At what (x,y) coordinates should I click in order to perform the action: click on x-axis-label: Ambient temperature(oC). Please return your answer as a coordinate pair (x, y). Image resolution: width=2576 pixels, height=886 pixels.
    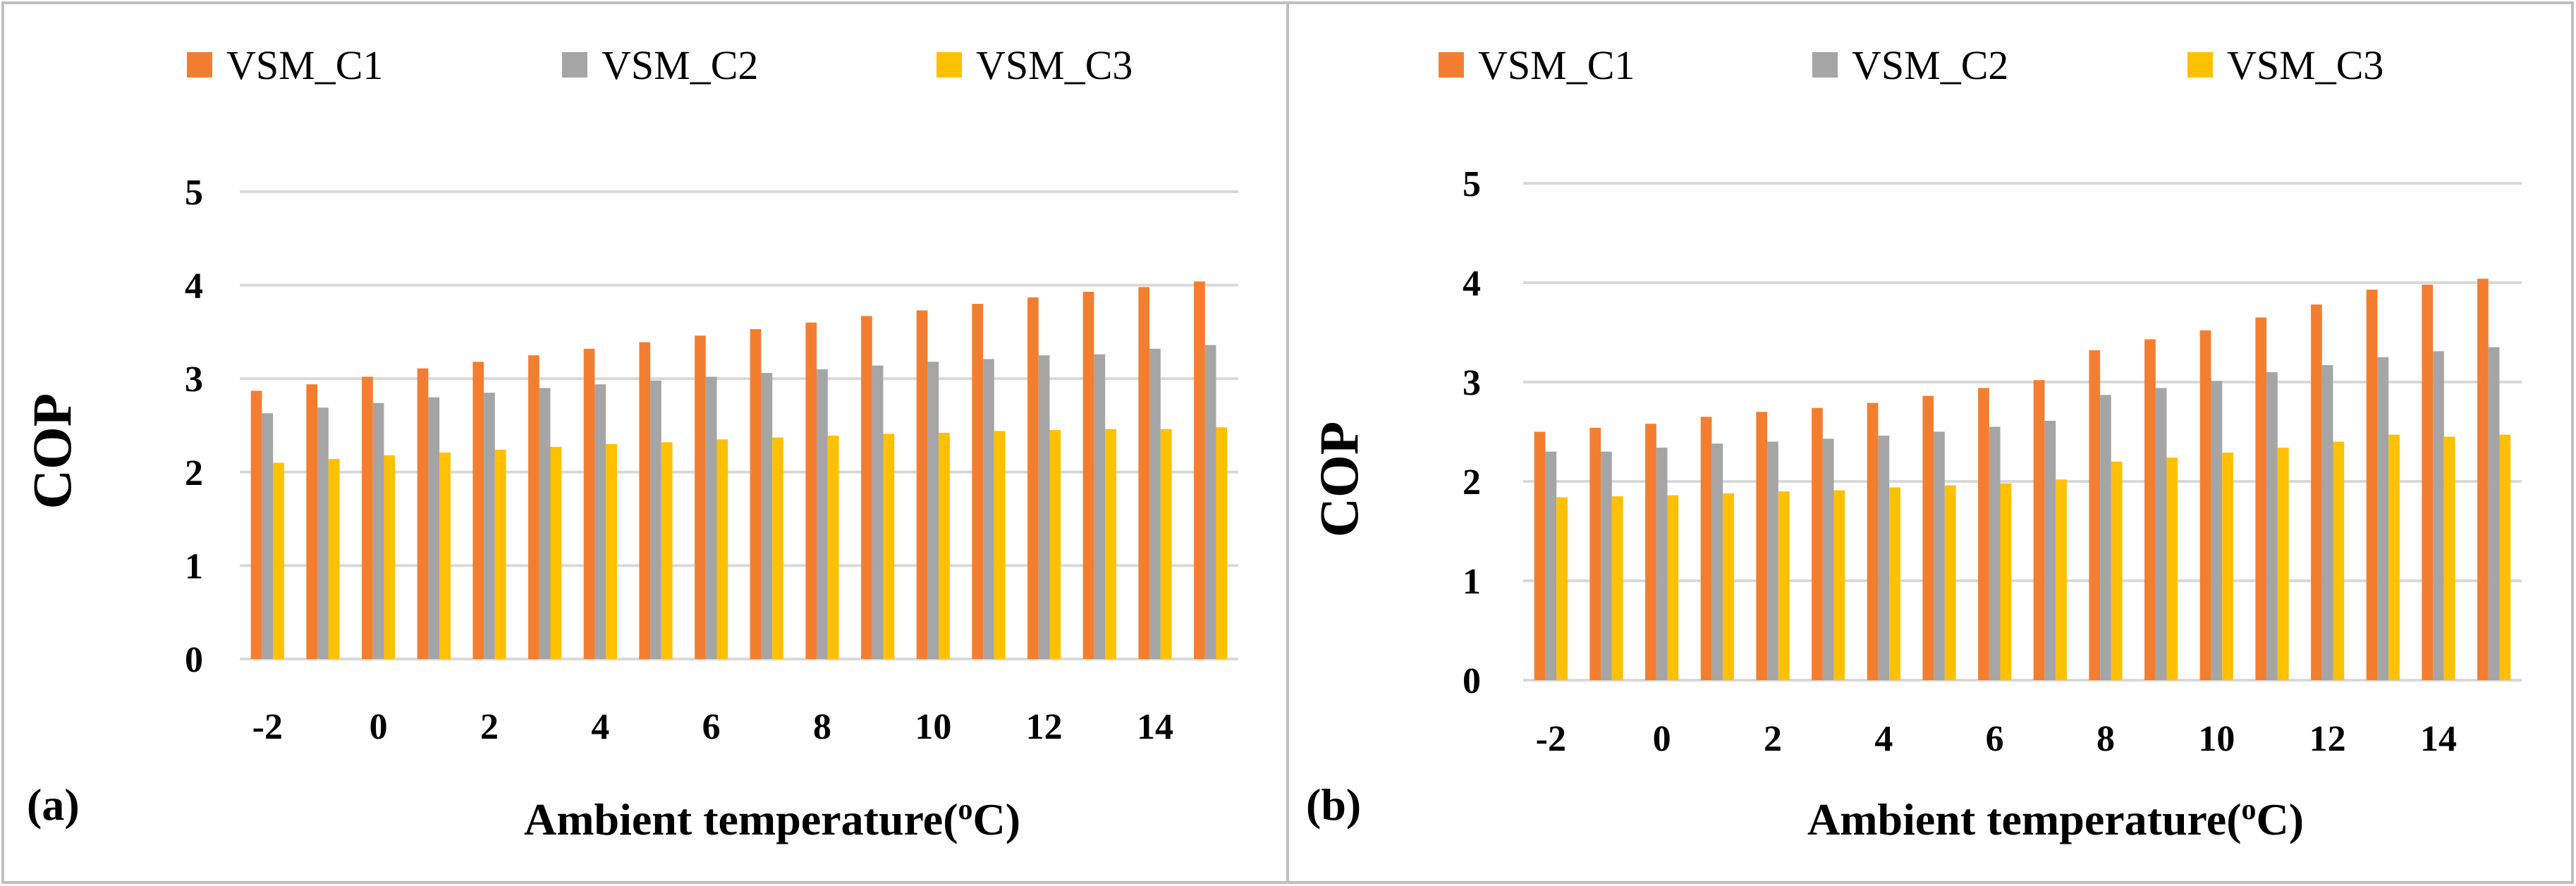
    Looking at the image, I should click on (2056, 819).